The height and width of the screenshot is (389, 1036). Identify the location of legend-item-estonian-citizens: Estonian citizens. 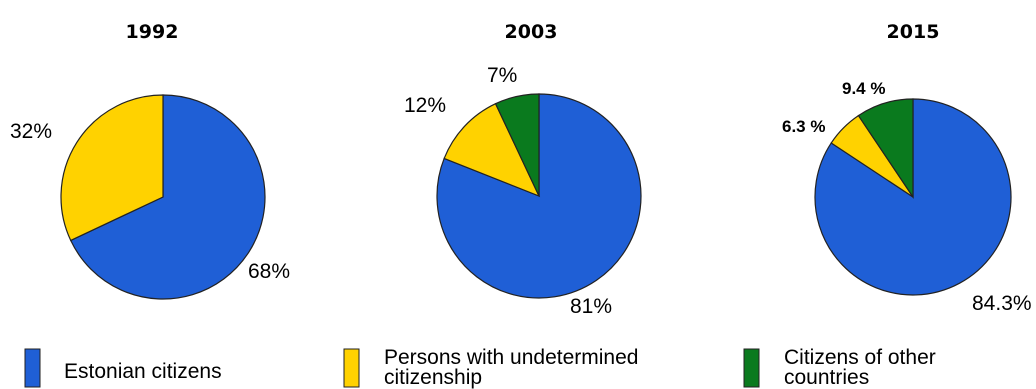
(123, 368).